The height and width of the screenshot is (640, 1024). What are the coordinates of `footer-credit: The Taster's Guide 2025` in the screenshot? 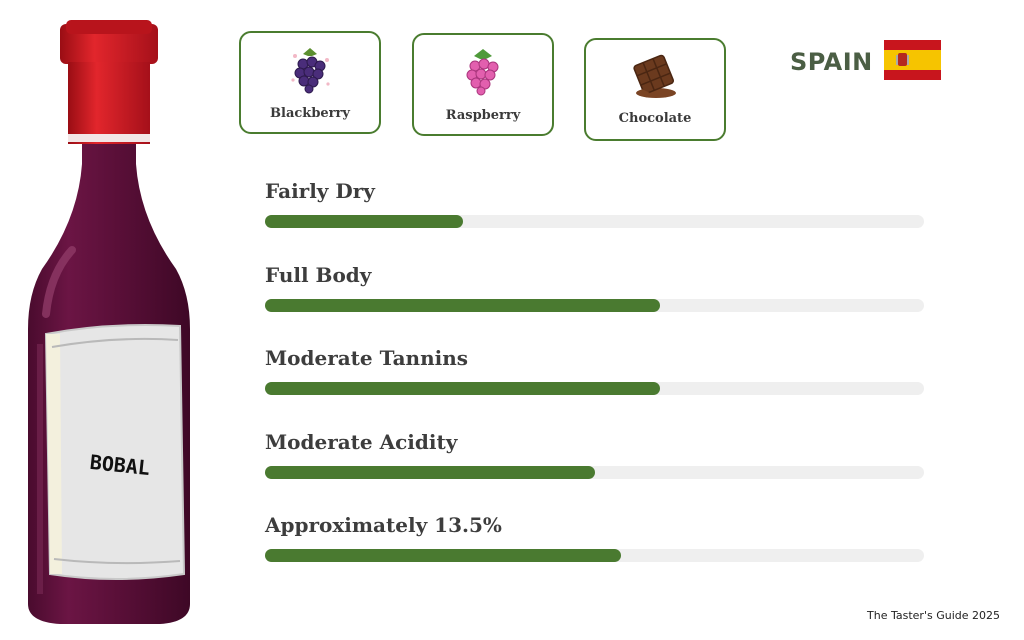 It's located at (933, 615).